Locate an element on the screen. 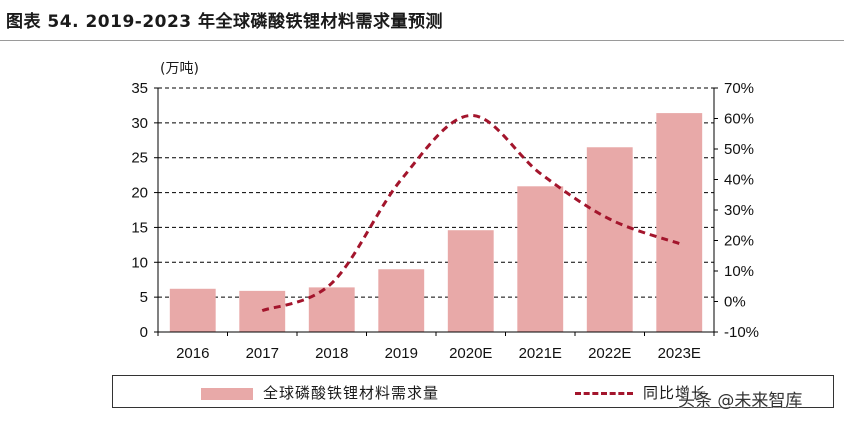  x-tick-label: 2023E is located at coordinates (679, 353).